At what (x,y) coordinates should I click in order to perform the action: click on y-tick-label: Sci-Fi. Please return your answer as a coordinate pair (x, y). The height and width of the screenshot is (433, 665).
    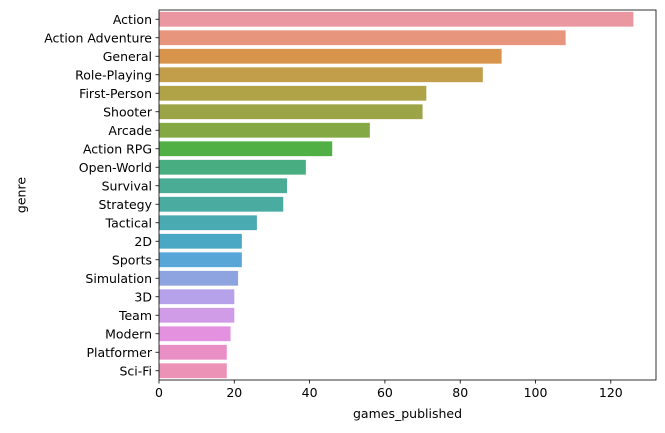
    Looking at the image, I should click on (135, 370).